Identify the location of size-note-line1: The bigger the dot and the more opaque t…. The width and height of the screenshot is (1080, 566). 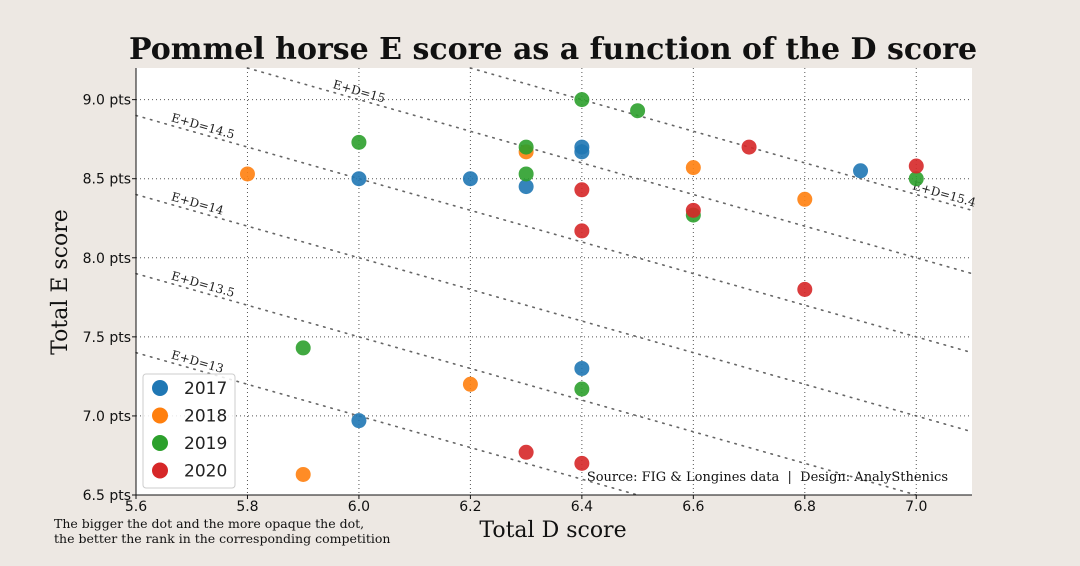
(209, 523).